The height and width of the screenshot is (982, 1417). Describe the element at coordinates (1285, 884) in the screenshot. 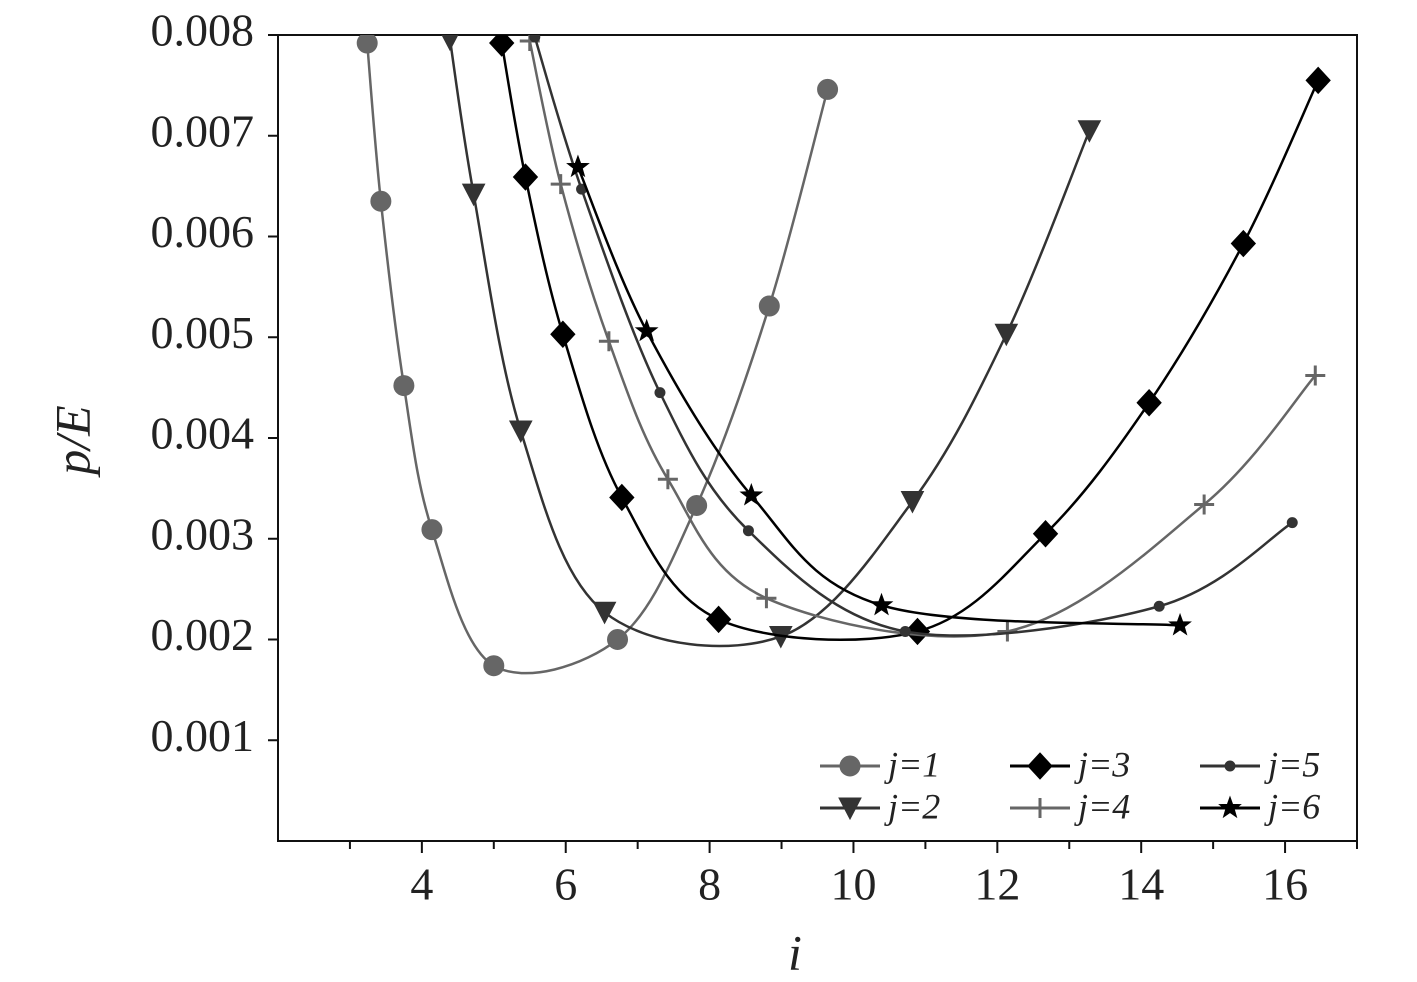

I see `x-tick-label: 16` at that location.